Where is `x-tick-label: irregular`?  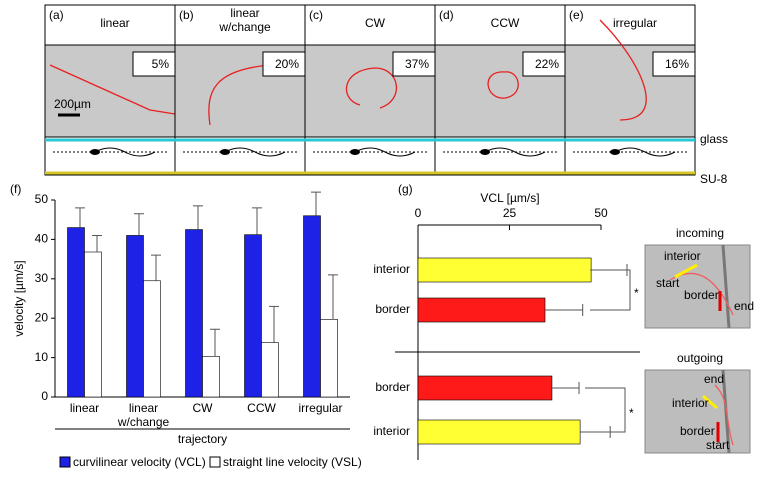 x-tick-label: irregular is located at coordinates (320, 408).